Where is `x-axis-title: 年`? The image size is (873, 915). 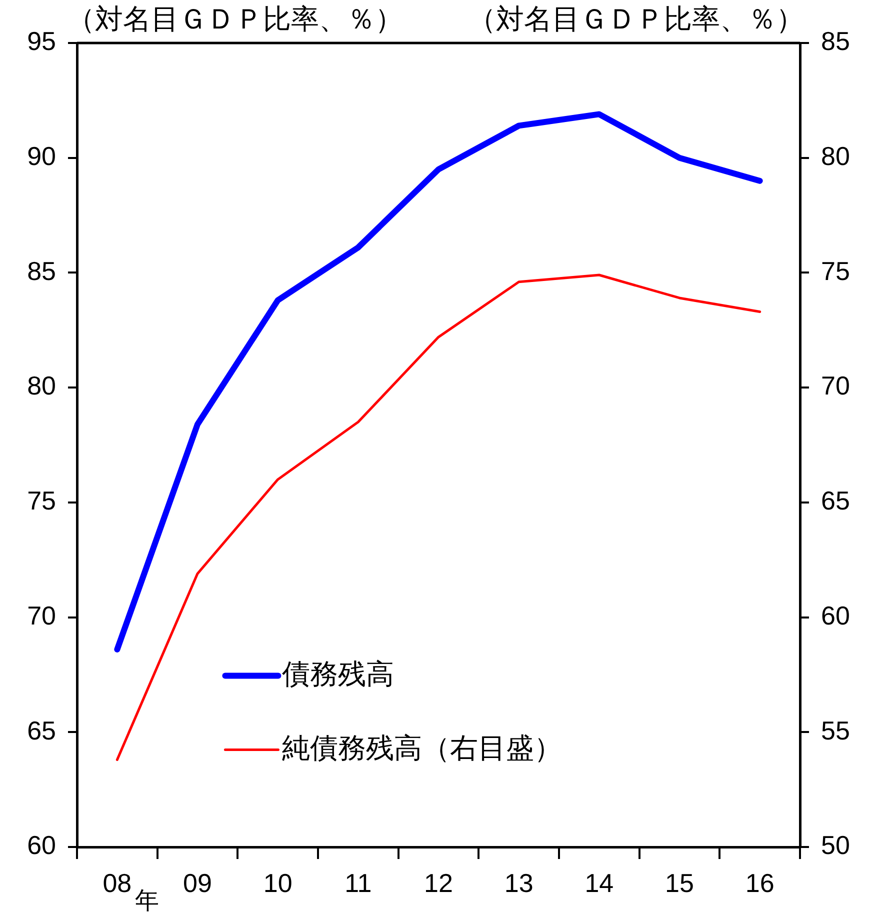
x-axis-title: 年 is located at coordinates (147, 901).